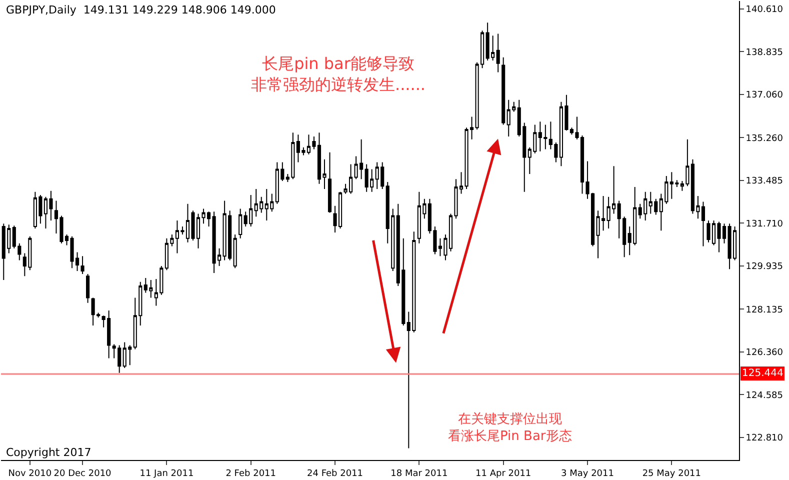  I want to click on y-tick-label: 128.135, so click(765, 310).